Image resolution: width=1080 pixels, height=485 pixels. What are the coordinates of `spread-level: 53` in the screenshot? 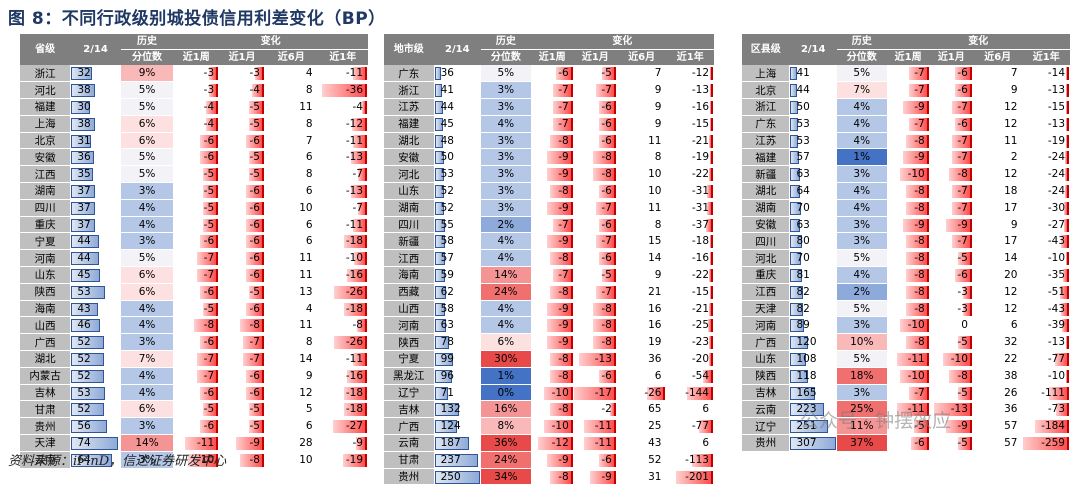 It's located at (95, 393).